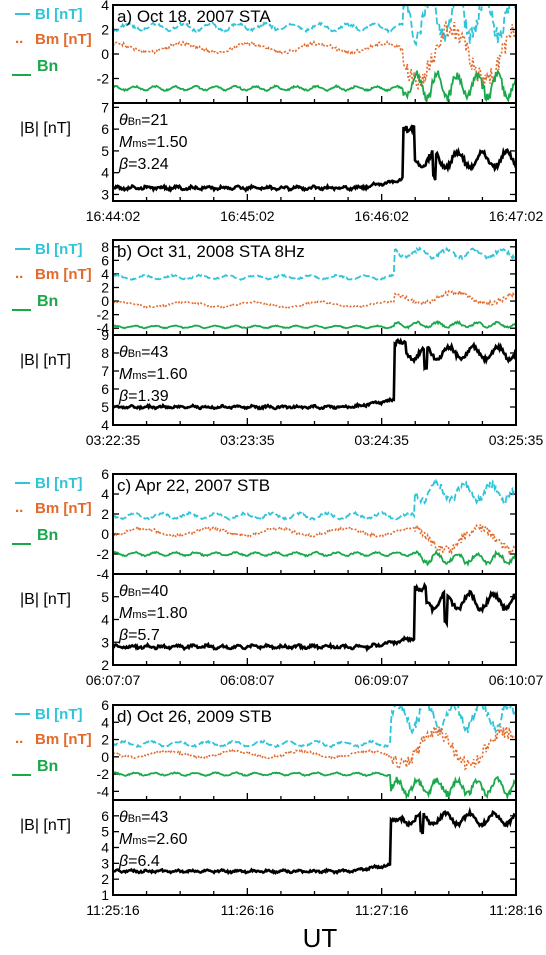 The image size is (546, 955). What do you see at coordinates (247, 216) in the screenshot?
I see `x-tick-label: 16:45:02` at bounding box center [247, 216].